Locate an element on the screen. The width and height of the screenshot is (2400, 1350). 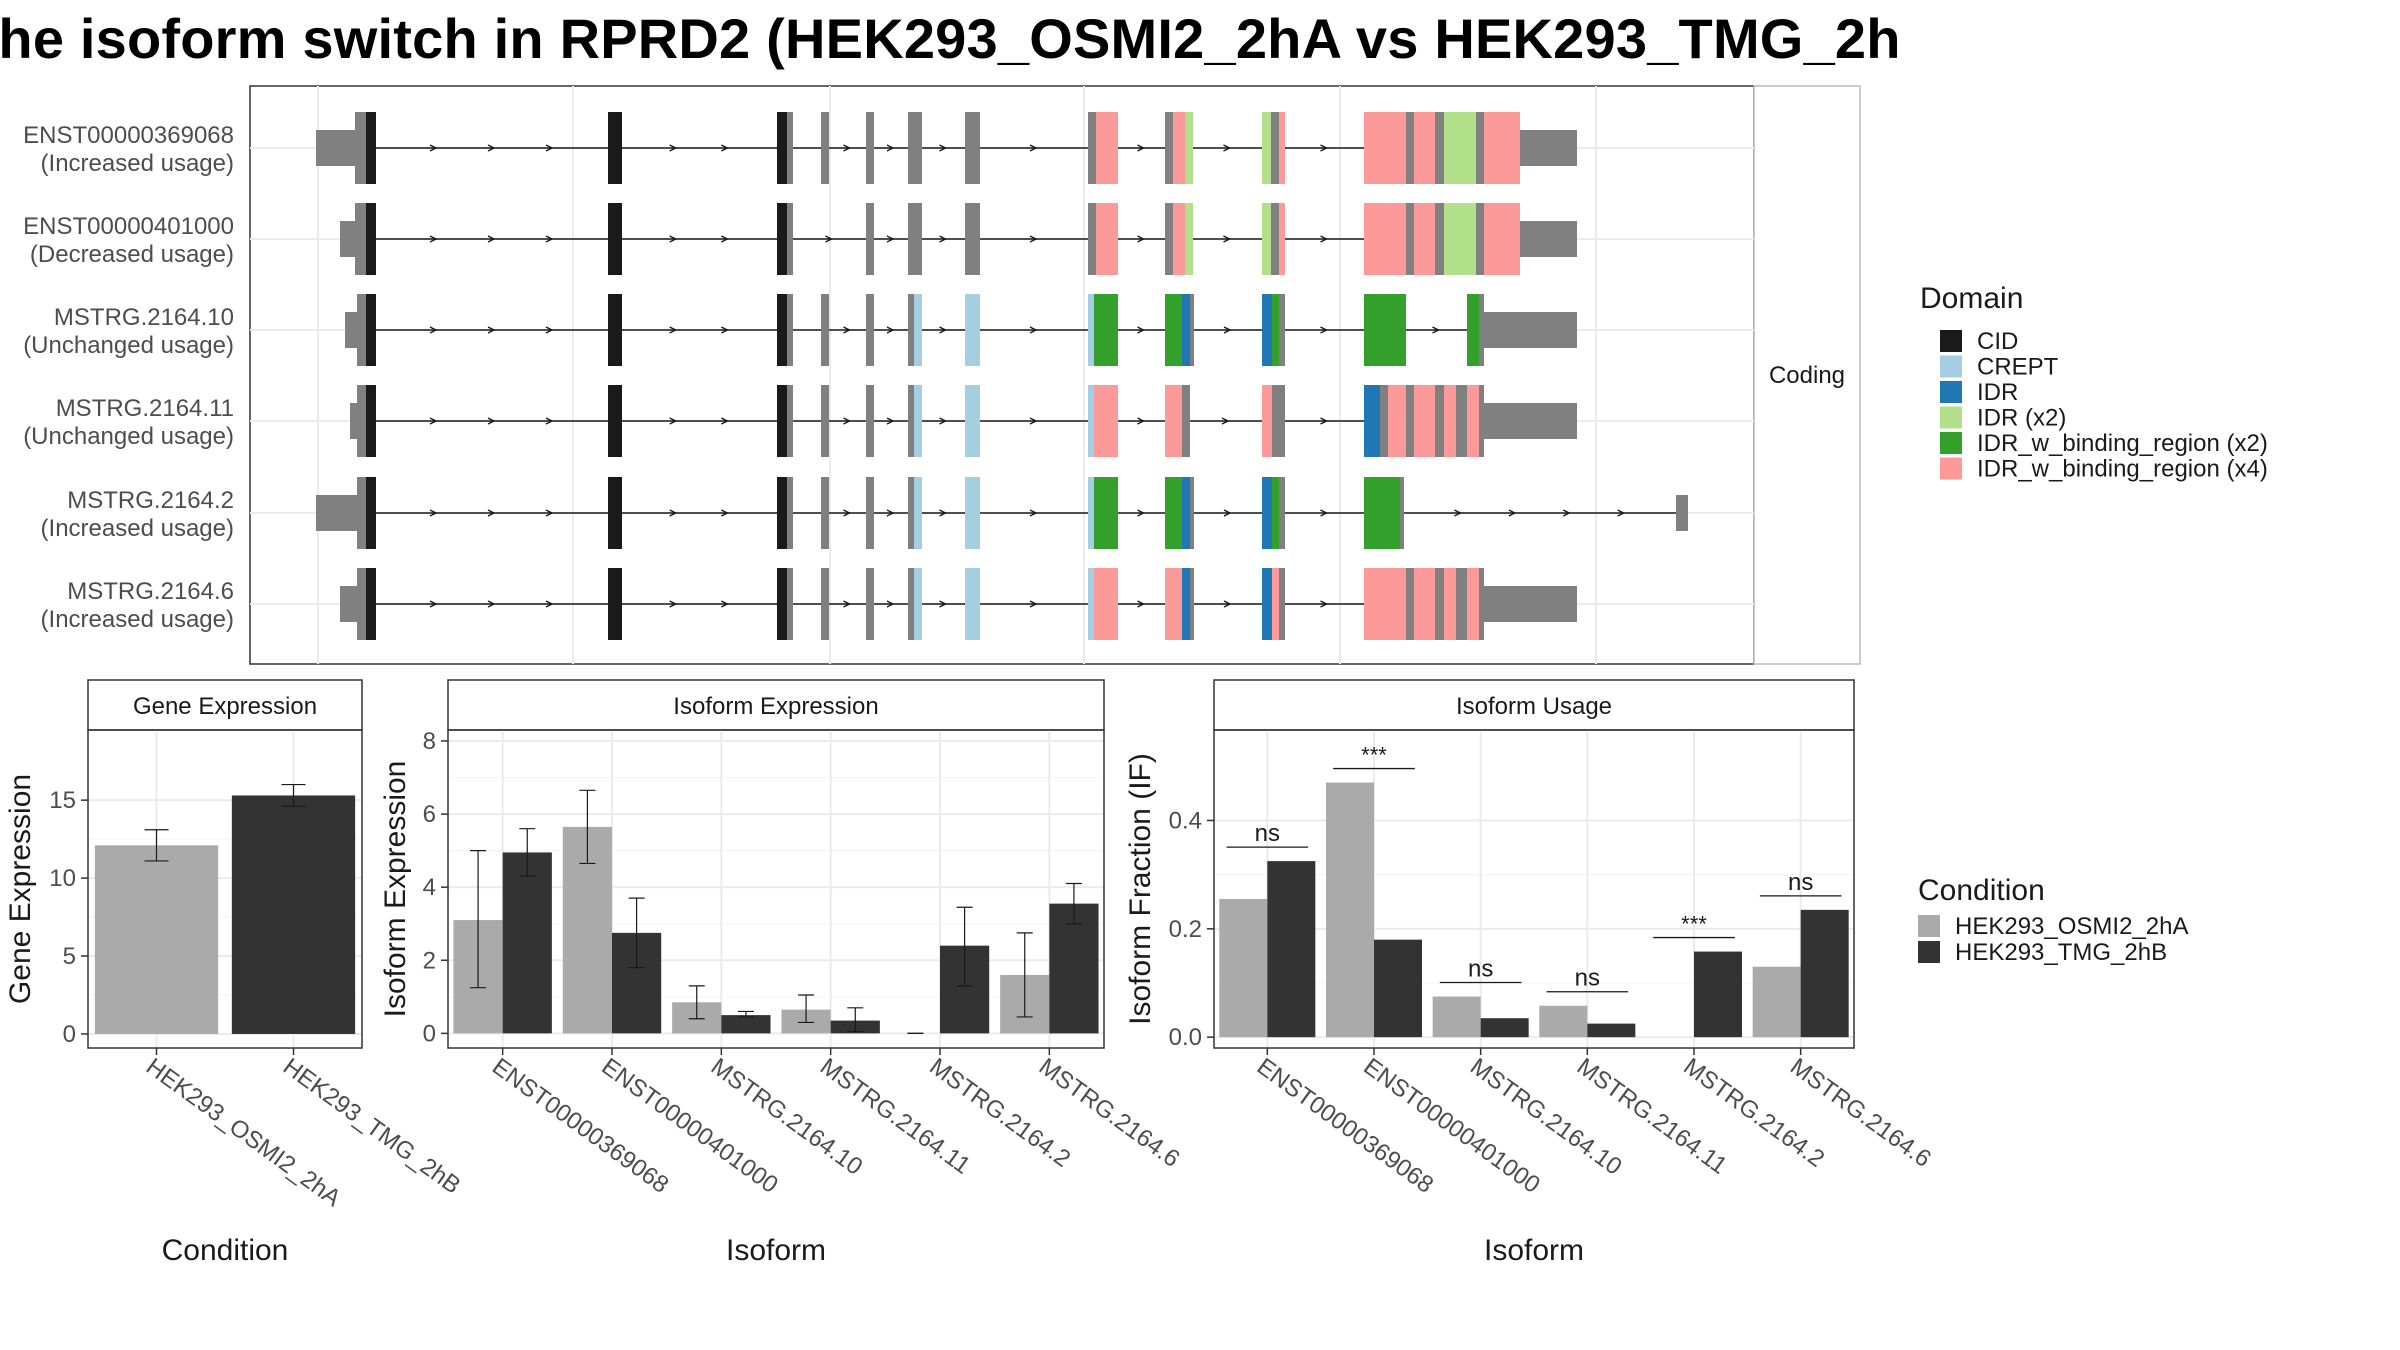
domain-legend-label: IDR_w_binding_region (x2) is located at coordinates (2122, 443).